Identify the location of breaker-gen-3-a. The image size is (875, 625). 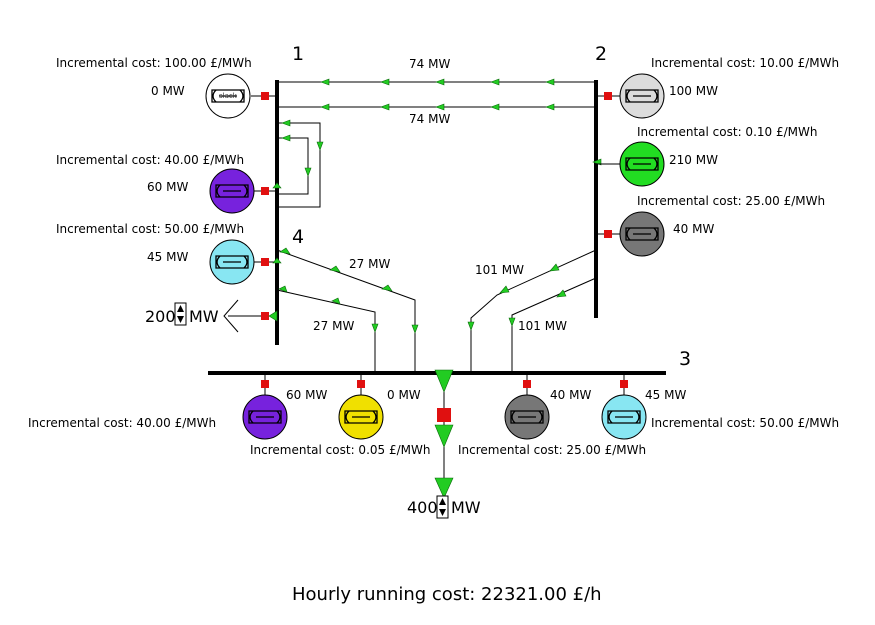
(265, 384).